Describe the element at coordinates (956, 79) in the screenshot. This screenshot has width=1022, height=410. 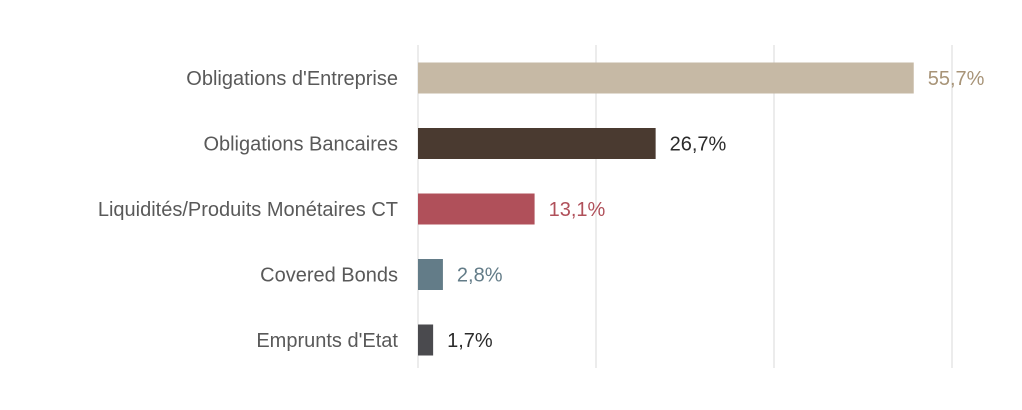
I see `value-label-0: 55,7%` at that location.